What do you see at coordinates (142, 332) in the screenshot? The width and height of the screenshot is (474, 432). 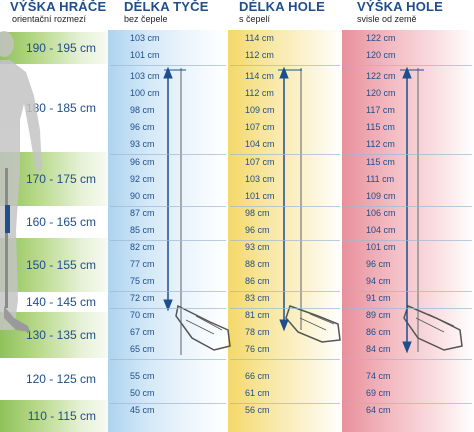 I see `blade-length-cell: 67 cm` at bounding box center [142, 332].